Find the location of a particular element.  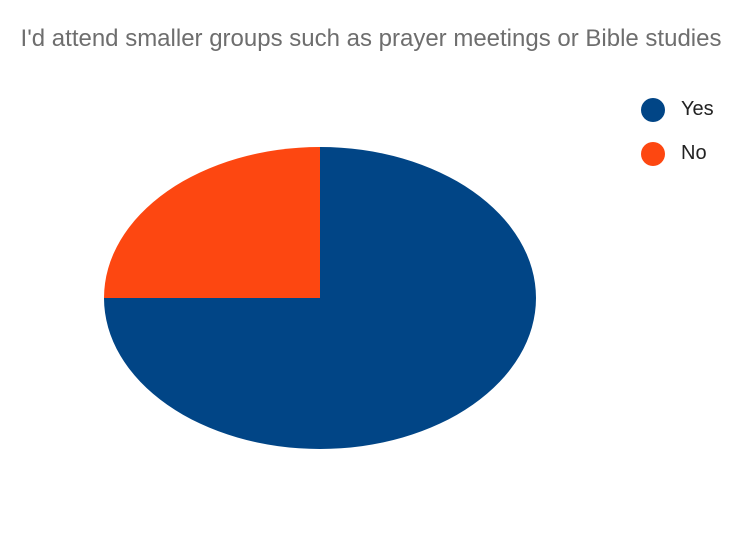

legend-marker-yes is located at coordinates (653, 110).